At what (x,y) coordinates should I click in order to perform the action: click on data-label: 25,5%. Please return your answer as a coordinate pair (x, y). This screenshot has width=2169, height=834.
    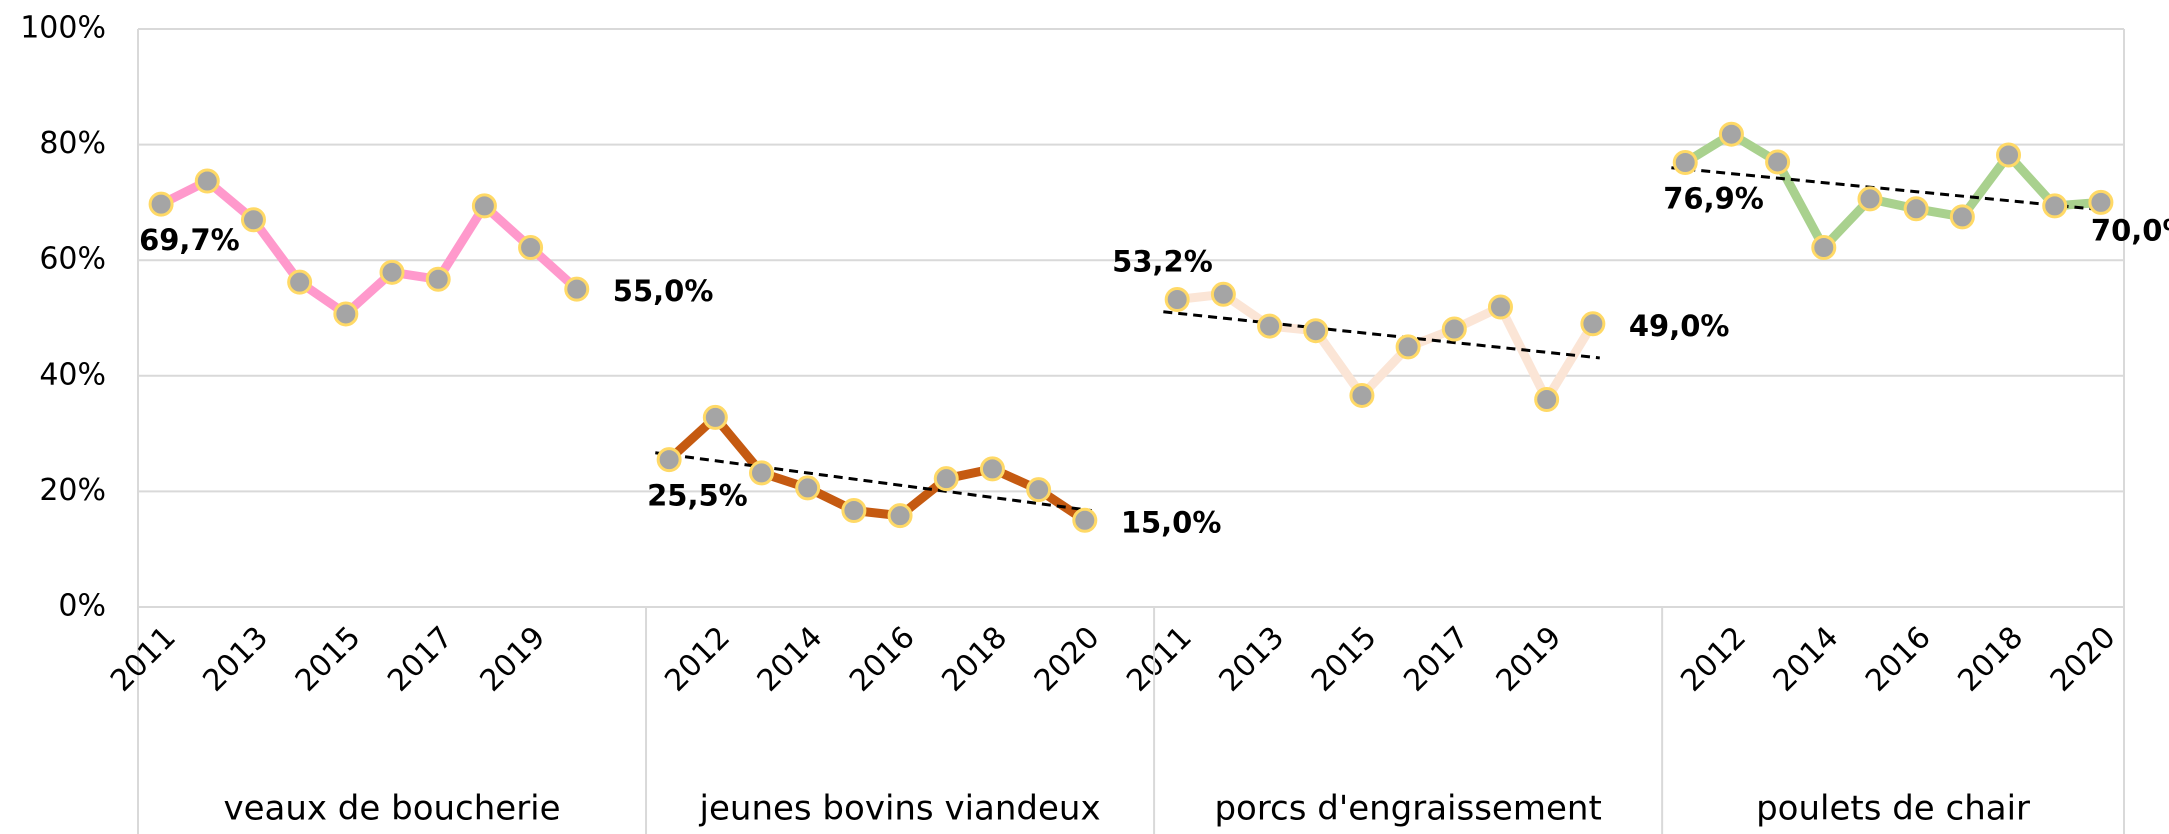
    Looking at the image, I should click on (697, 496).